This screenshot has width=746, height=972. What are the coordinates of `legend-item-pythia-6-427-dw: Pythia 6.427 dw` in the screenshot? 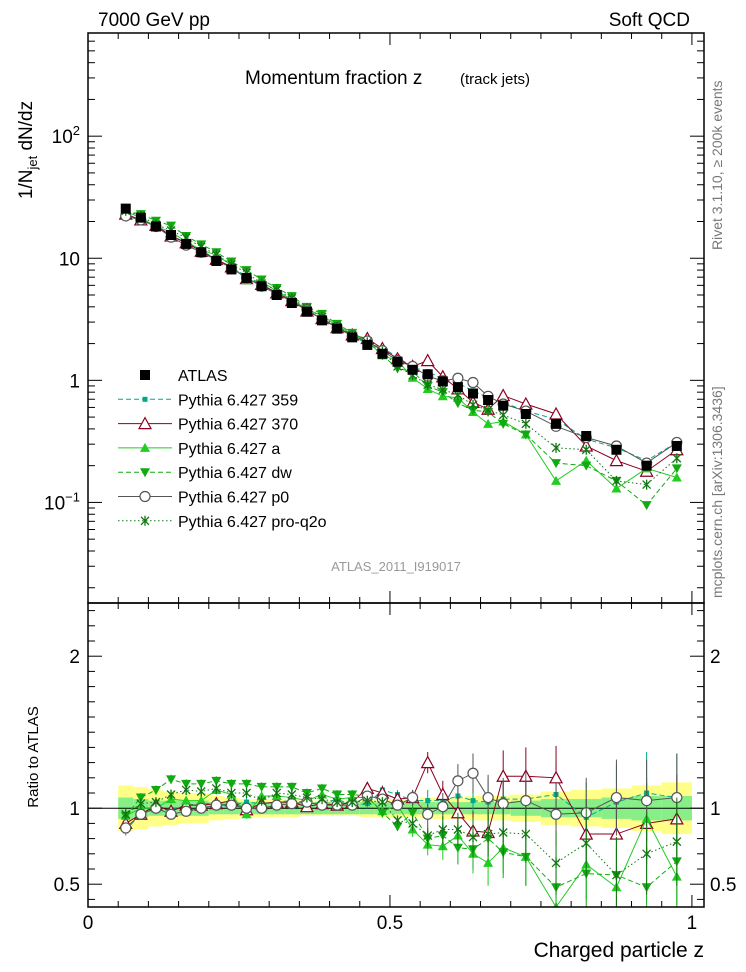 It's located at (205, 473).